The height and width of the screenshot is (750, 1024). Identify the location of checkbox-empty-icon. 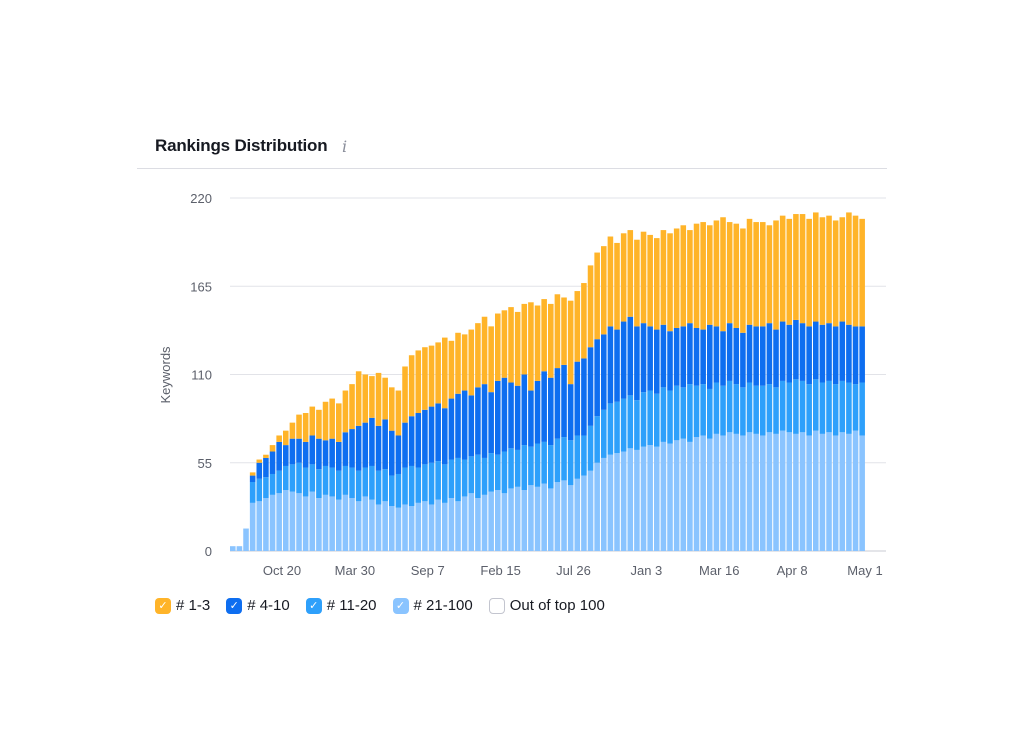
(496, 605).